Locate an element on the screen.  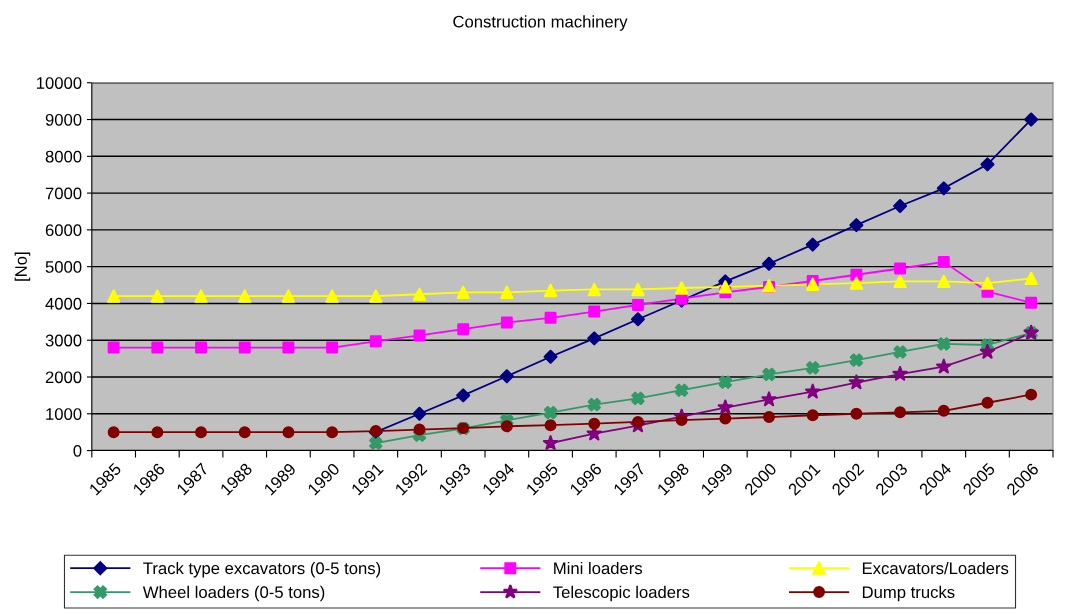
y-tick-label: 3000 is located at coordinates (63, 340).